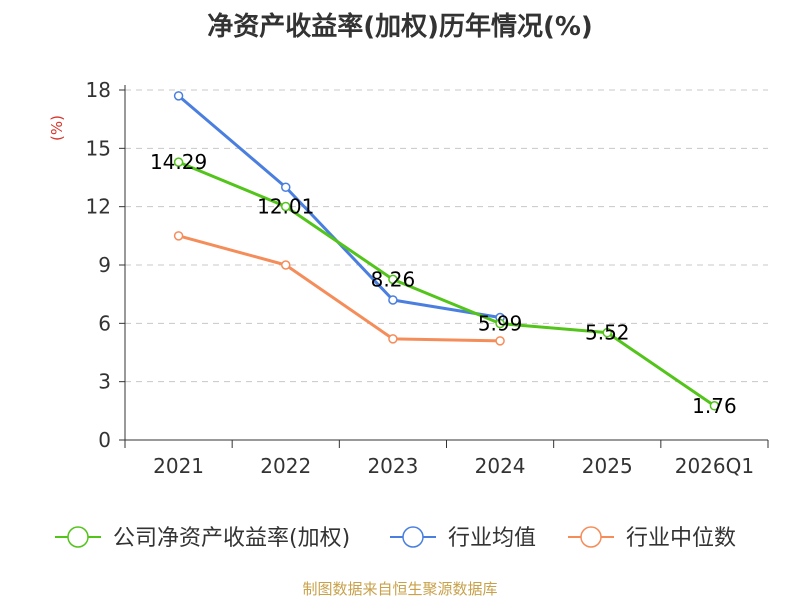  I want to click on data-label: 5.99, so click(500, 324).